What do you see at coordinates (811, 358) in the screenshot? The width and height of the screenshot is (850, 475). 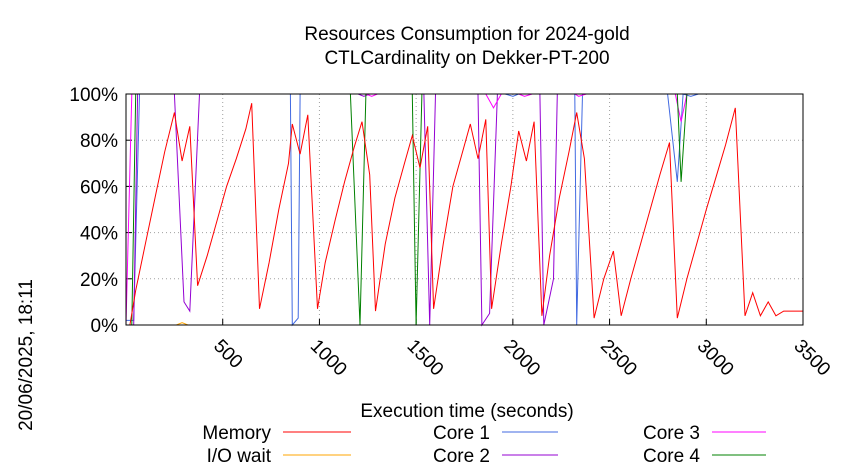 I see `x-tick-label: 3500` at bounding box center [811, 358].